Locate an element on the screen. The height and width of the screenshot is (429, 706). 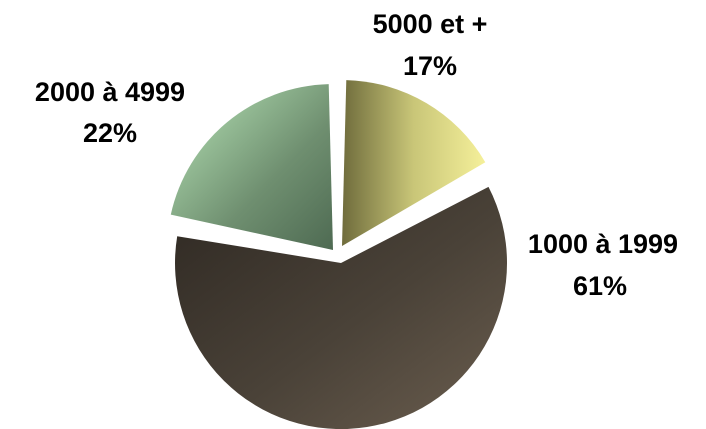
slice-label-5000-plus: 5000 et + is located at coordinates (430, 24).